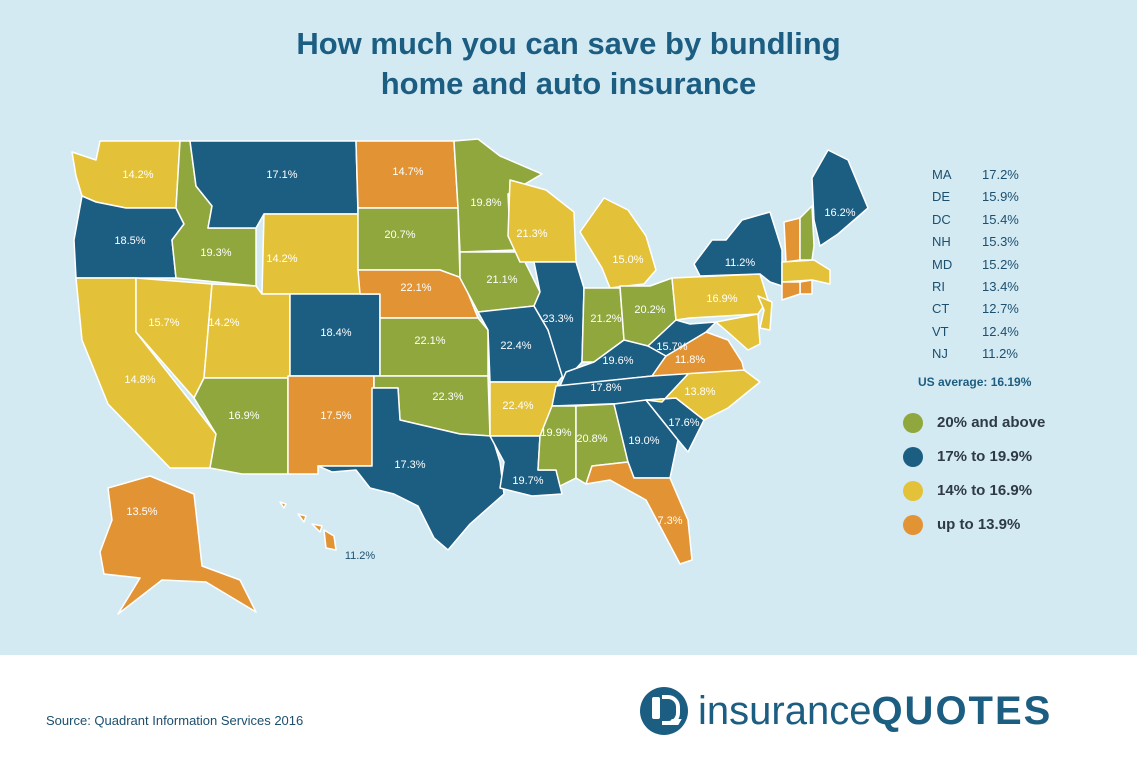 The width and height of the screenshot is (1137, 763). I want to click on small-state-value: 15.4%, so click(1000, 219).